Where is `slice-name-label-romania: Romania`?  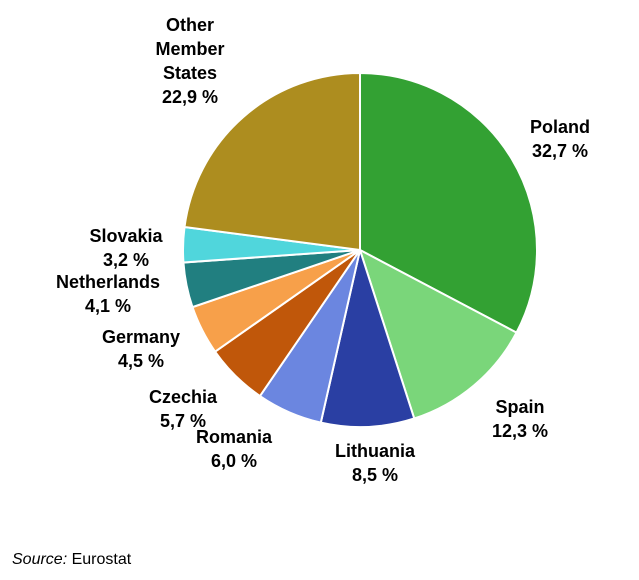 slice-name-label-romania: Romania is located at coordinates (234, 437).